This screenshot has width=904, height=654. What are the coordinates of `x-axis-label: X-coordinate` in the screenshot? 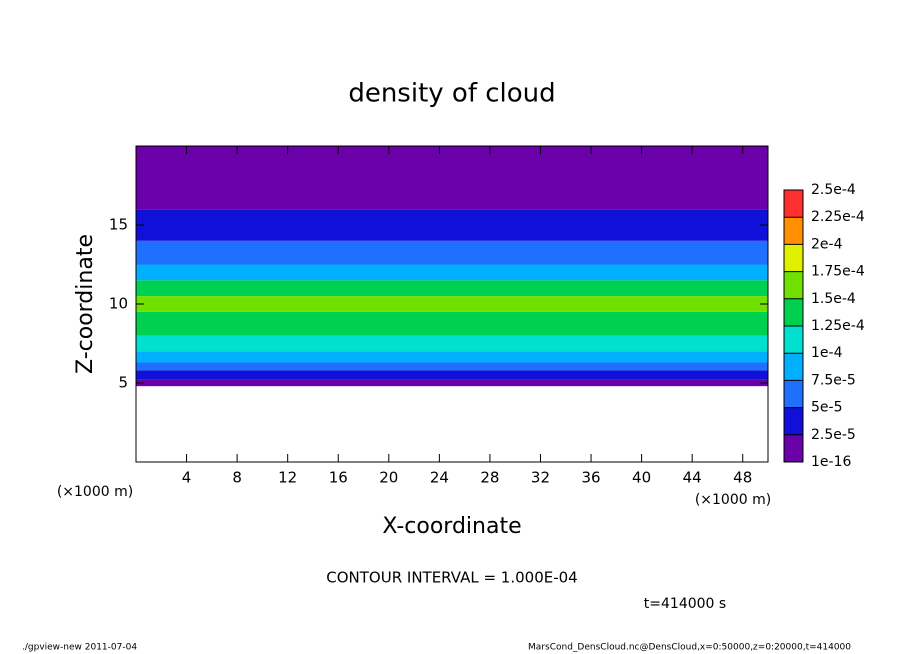 It's located at (451, 526).